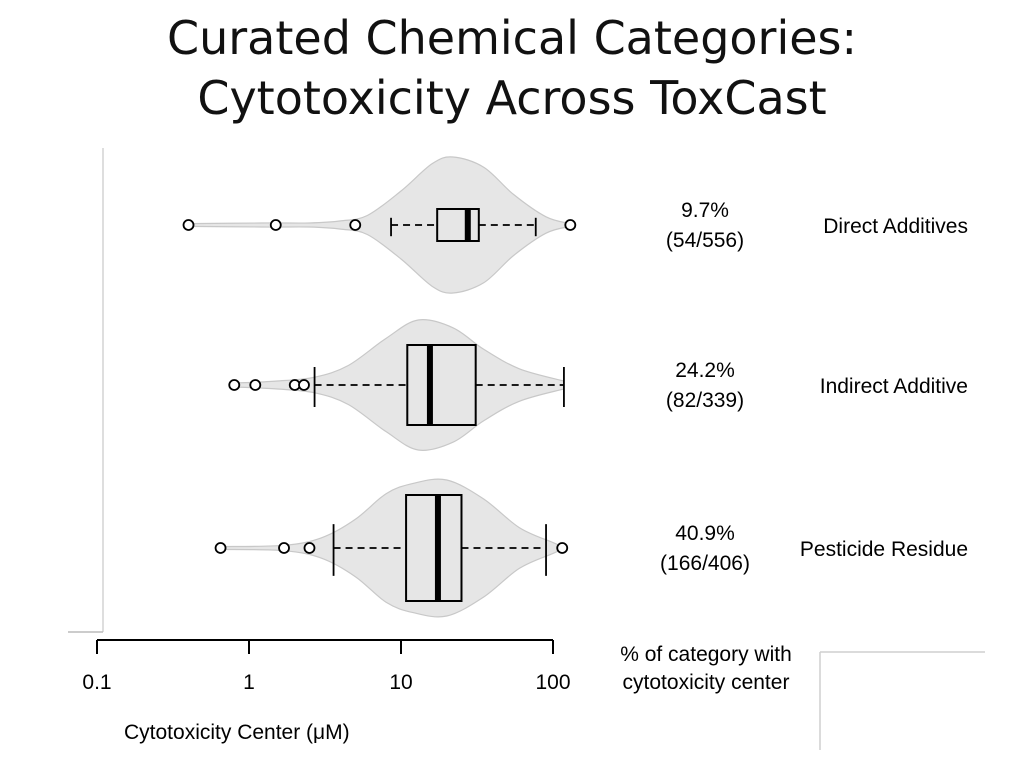 The height and width of the screenshot is (768, 1024). I want to click on percent-label: 24.2%, so click(705, 370).